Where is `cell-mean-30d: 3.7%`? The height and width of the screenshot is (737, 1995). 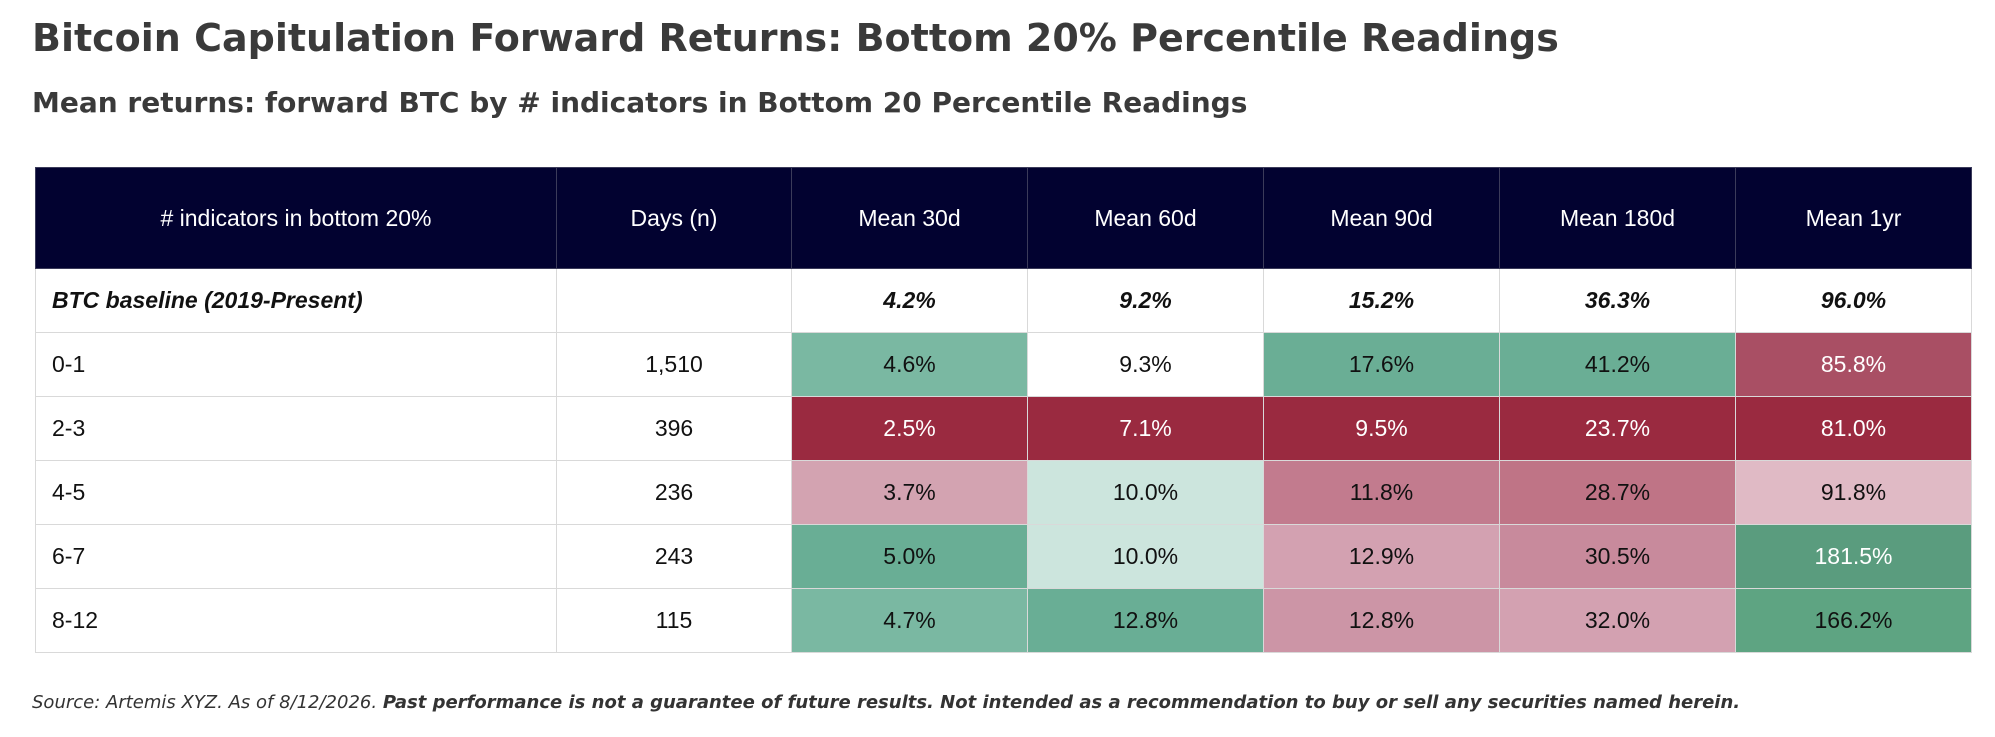
cell-mean-30d: 3.7% is located at coordinates (909, 492).